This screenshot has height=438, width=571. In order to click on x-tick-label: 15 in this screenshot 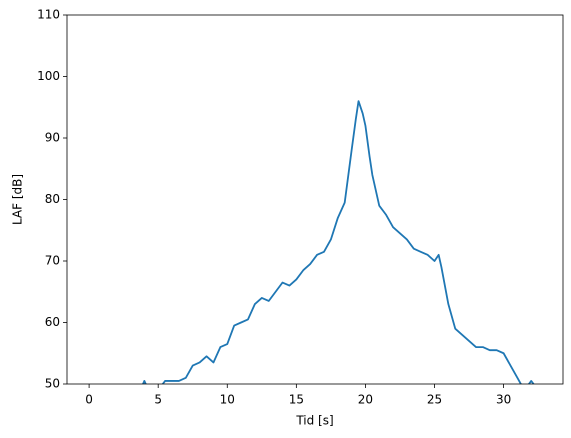, I will do `click(296, 400)`.